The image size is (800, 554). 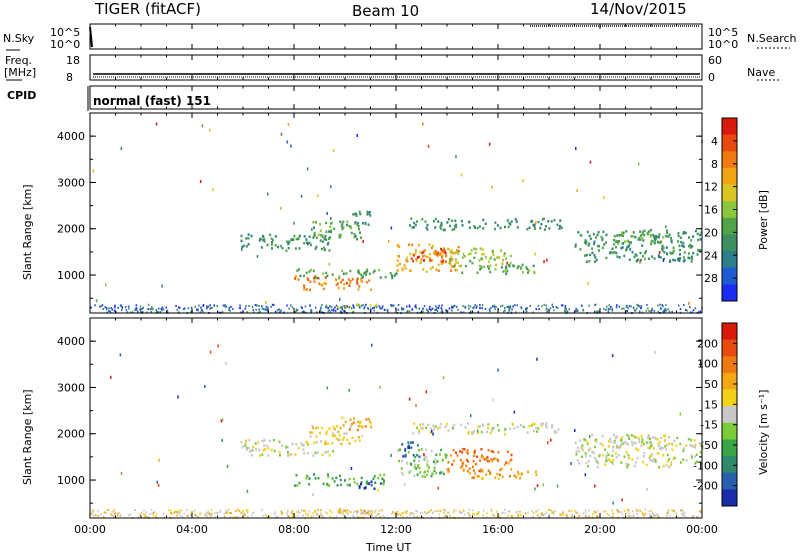 What do you see at coordinates (71, 387) in the screenshot?
I see `y-tick-label: 3000` at bounding box center [71, 387].